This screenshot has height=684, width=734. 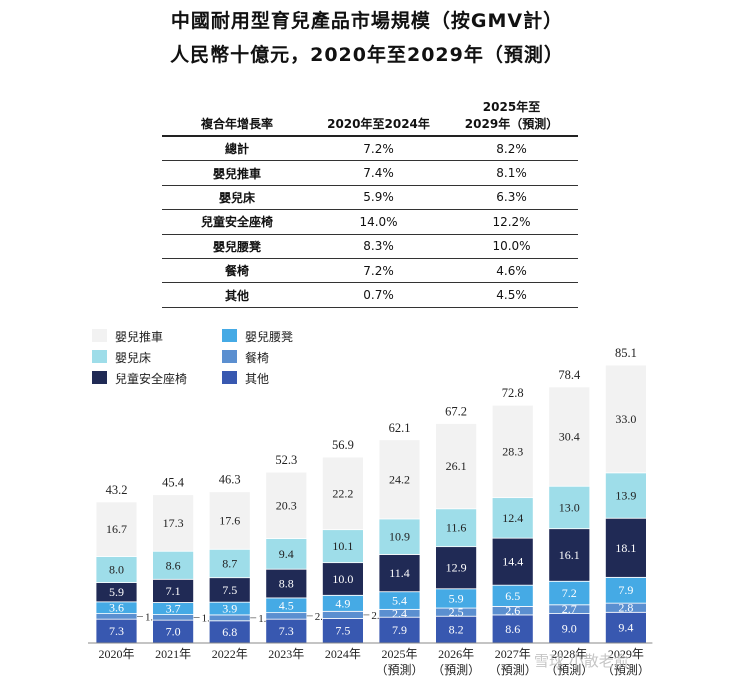 I want to click on cagr-header-row: 複合年增長率 2020年至2024年 2025年至 2029年（預測）, so click(x=370, y=116).